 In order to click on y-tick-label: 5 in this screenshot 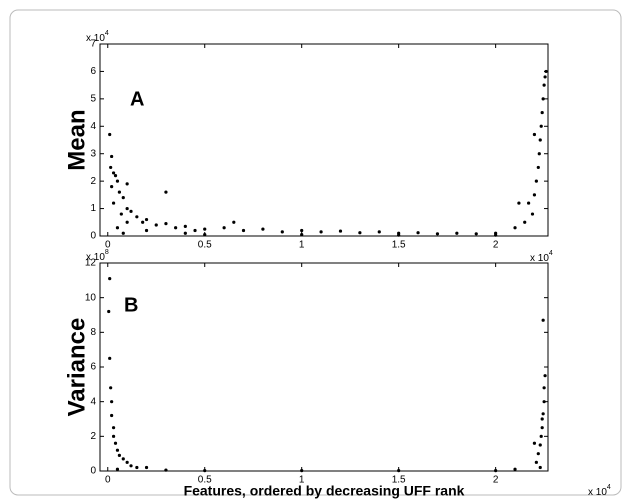, I will do `click(93, 98)`.